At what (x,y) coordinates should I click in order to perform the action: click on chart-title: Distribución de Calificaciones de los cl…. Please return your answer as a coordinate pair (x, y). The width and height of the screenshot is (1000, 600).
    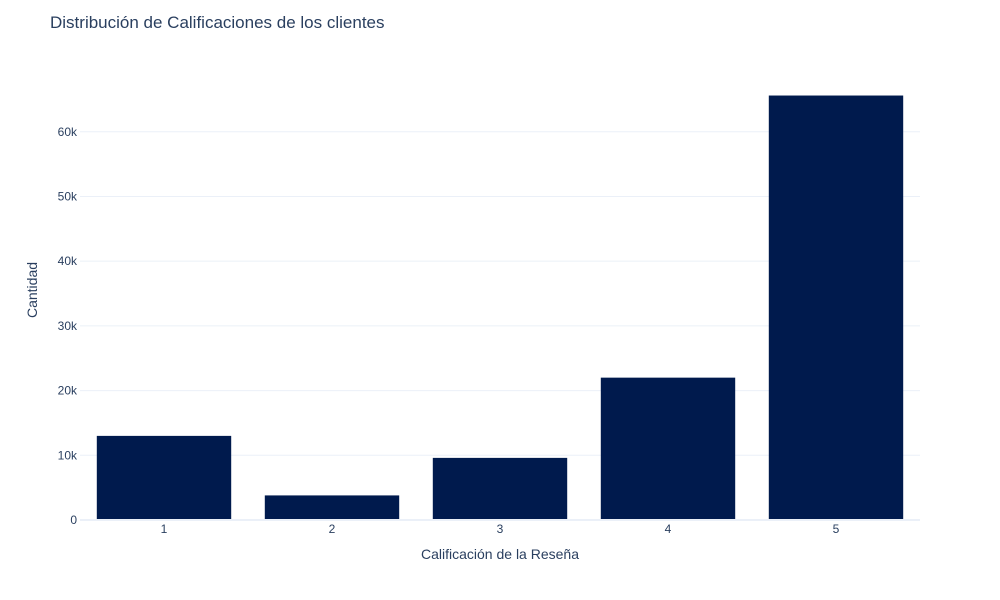
    Looking at the image, I should click on (217, 22).